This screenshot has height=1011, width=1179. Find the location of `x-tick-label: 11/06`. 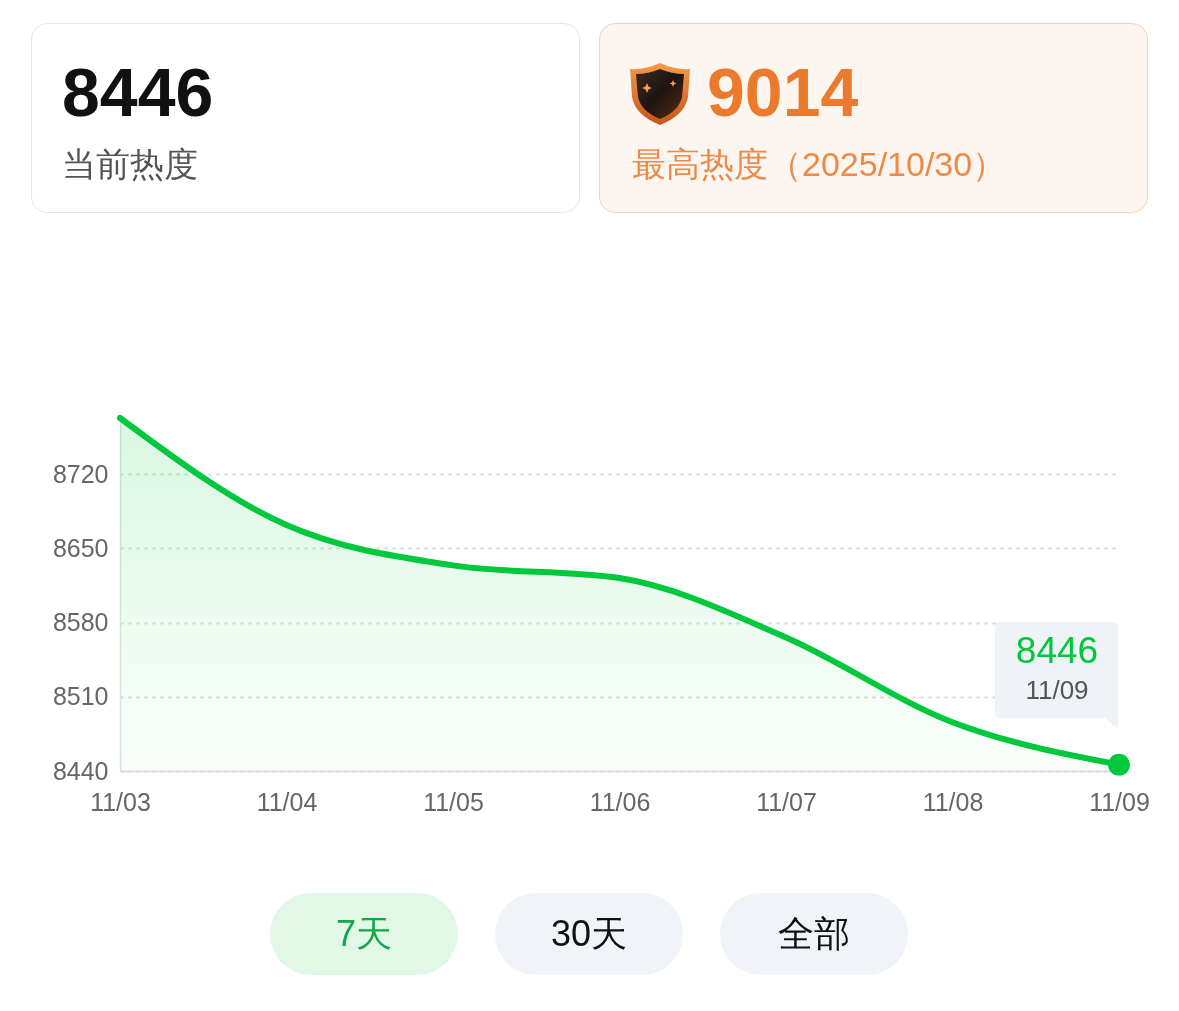

x-tick-label: 11/06 is located at coordinates (620, 801).